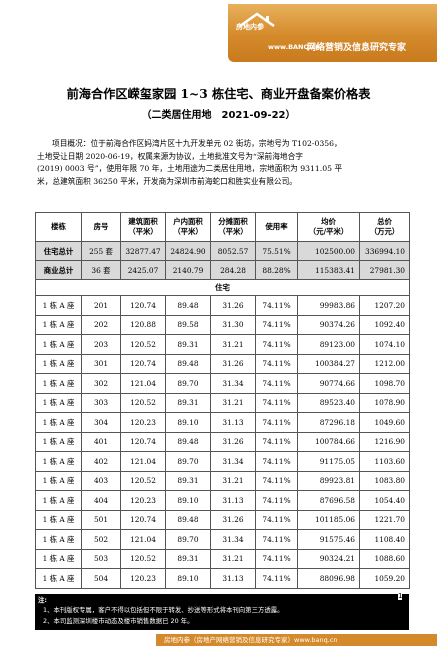 Image resolution: width=437 pixels, height=652 pixels. What do you see at coordinates (384, 363) in the screenshot?
I see `total-price-cell: 1212.00` at bounding box center [384, 363].